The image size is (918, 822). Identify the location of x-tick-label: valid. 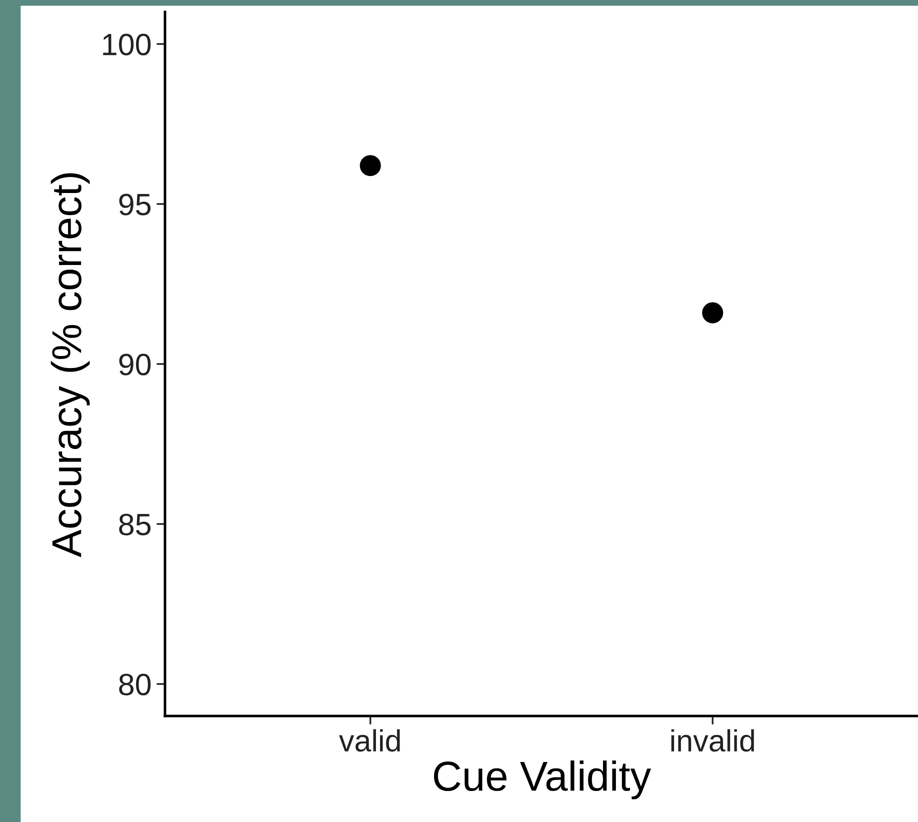
(369, 740).